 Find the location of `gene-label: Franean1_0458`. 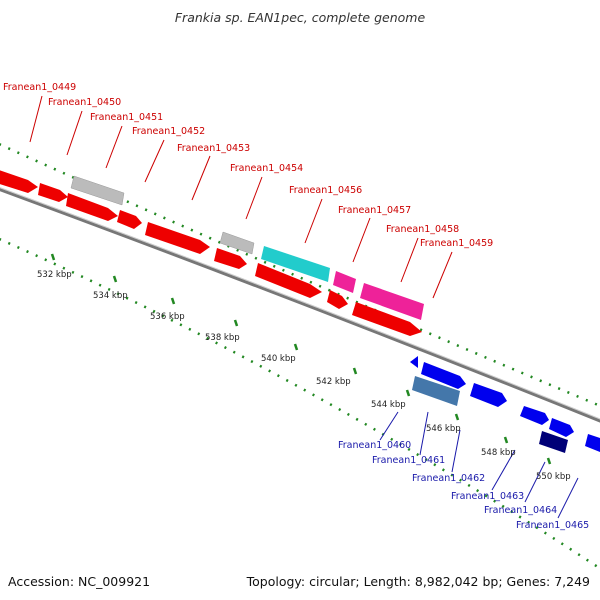

gene-label: Franean1_0458 is located at coordinates (422, 229).